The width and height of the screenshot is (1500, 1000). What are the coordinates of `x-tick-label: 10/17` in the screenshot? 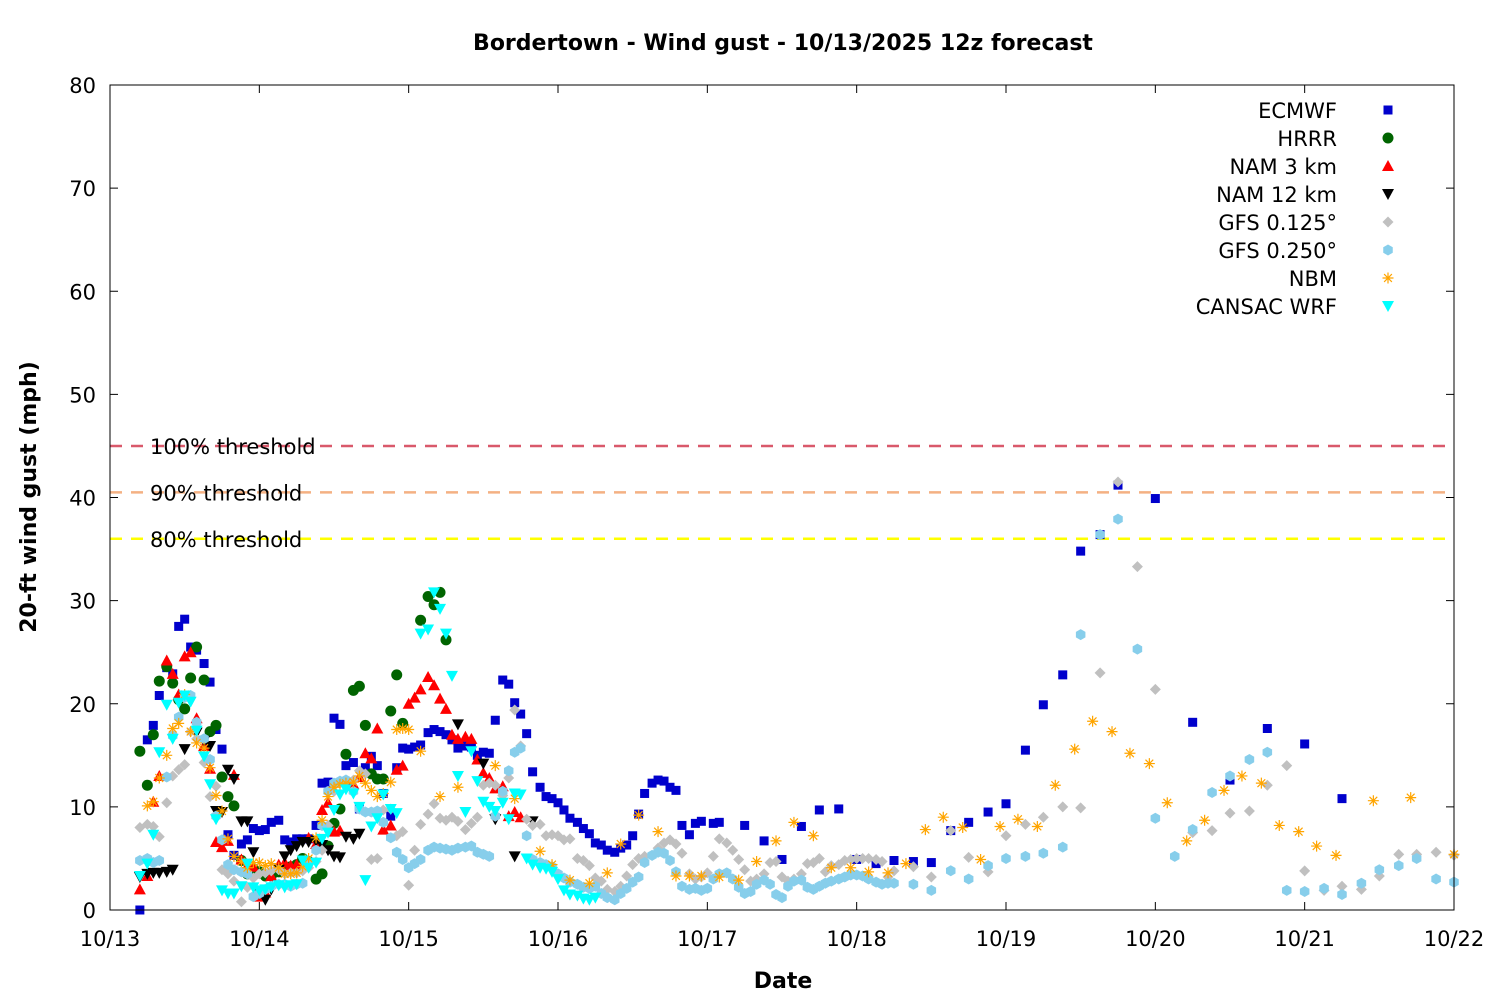 It's located at (707, 939).